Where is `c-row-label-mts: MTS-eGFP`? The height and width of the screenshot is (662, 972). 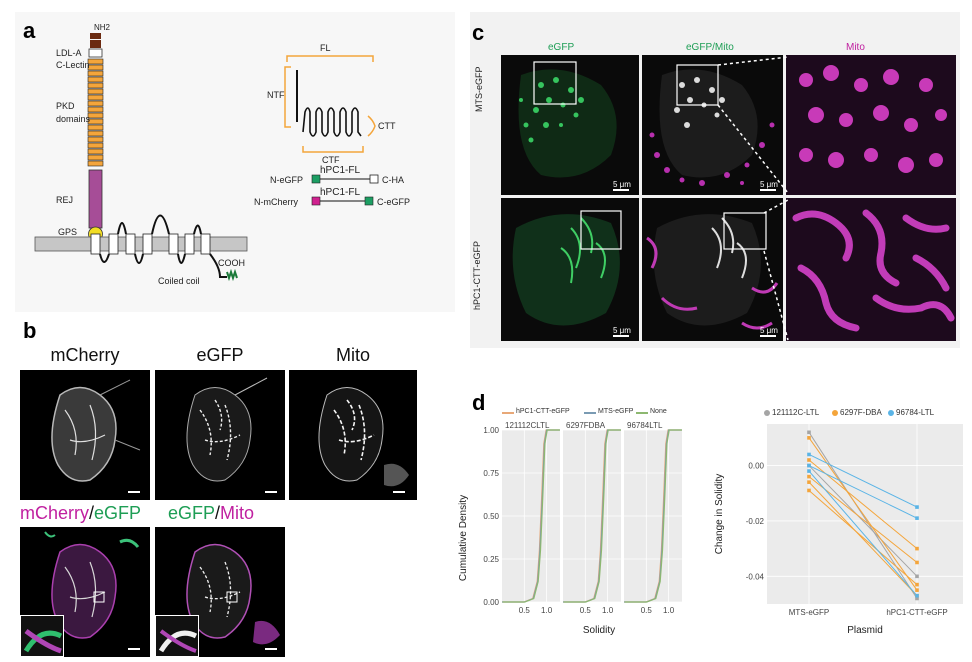 c-row-label-mts: MTS-eGFP is located at coordinates (479, 89).